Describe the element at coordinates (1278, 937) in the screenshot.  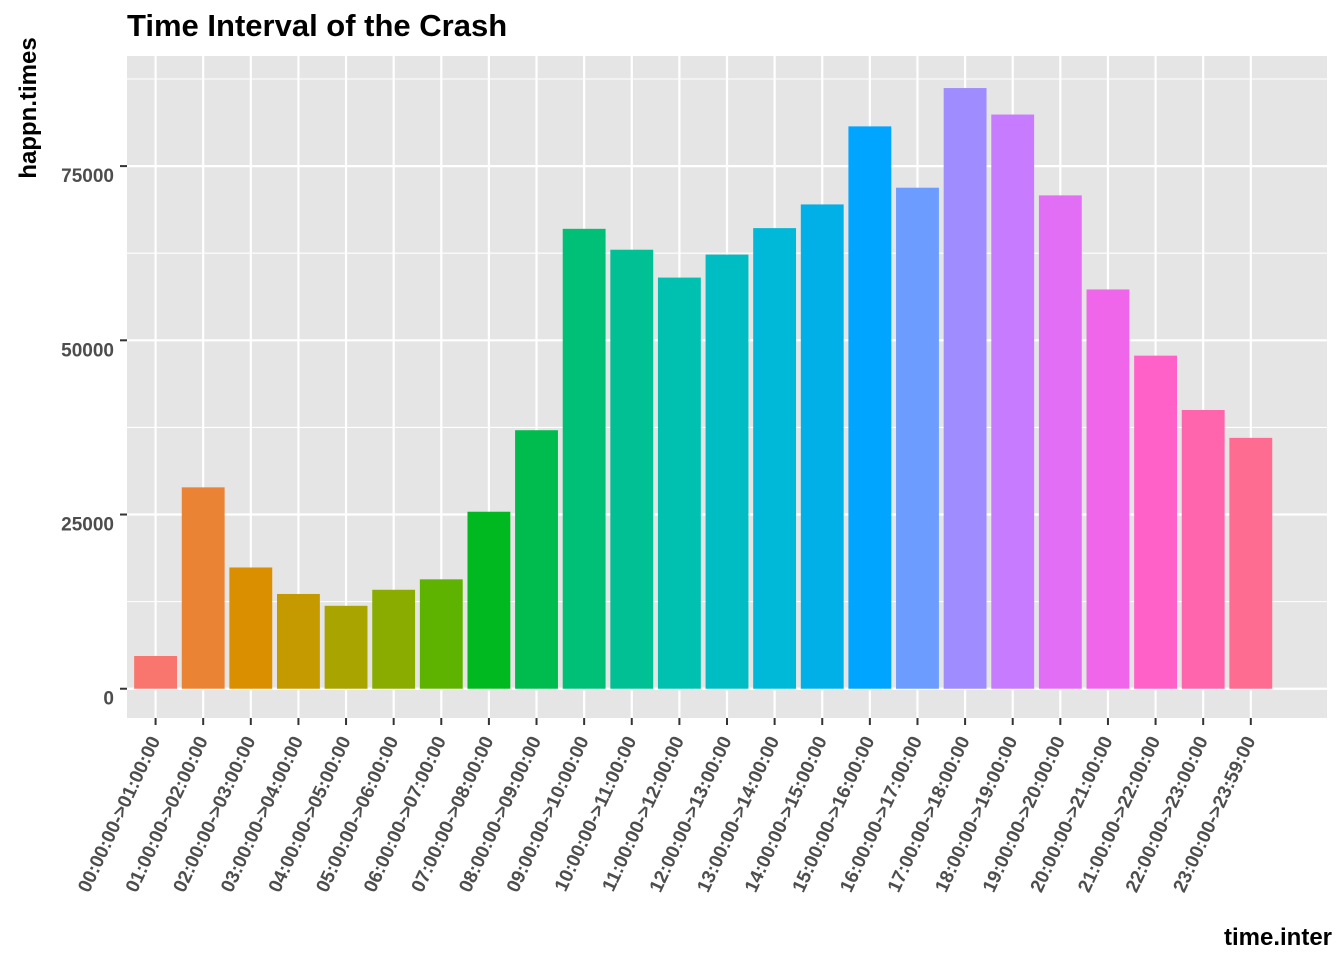
I see `x-axis-title: time.inter` at that location.